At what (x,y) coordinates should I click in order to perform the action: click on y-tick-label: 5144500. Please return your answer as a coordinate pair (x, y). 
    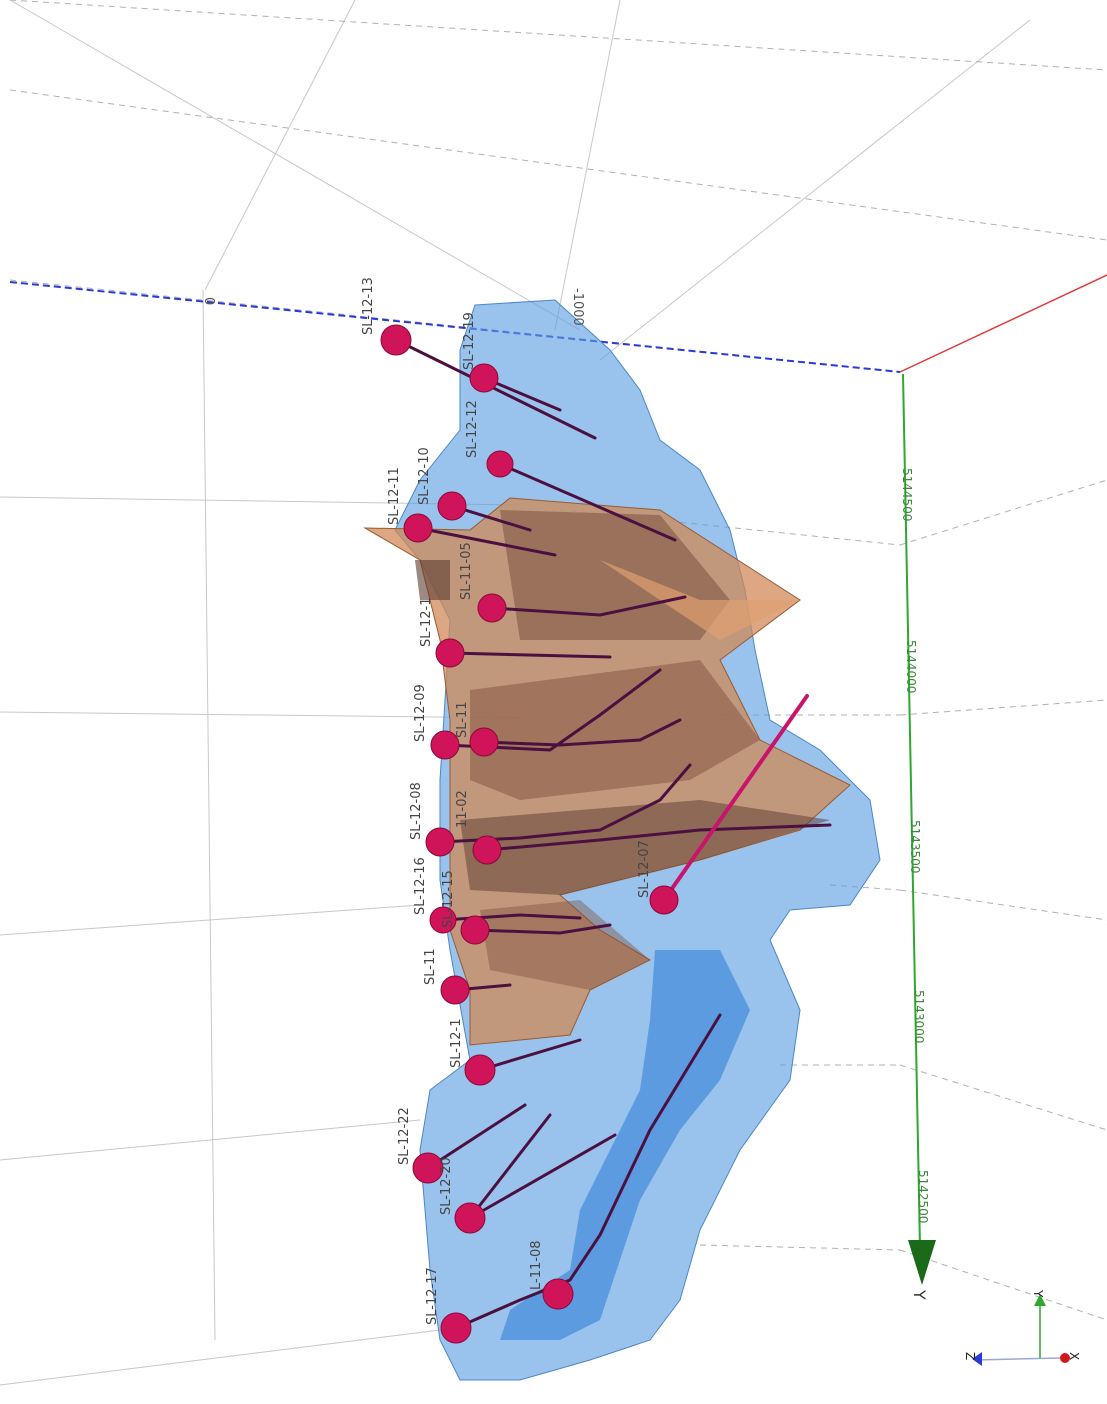
    Looking at the image, I should click on (907, 494).